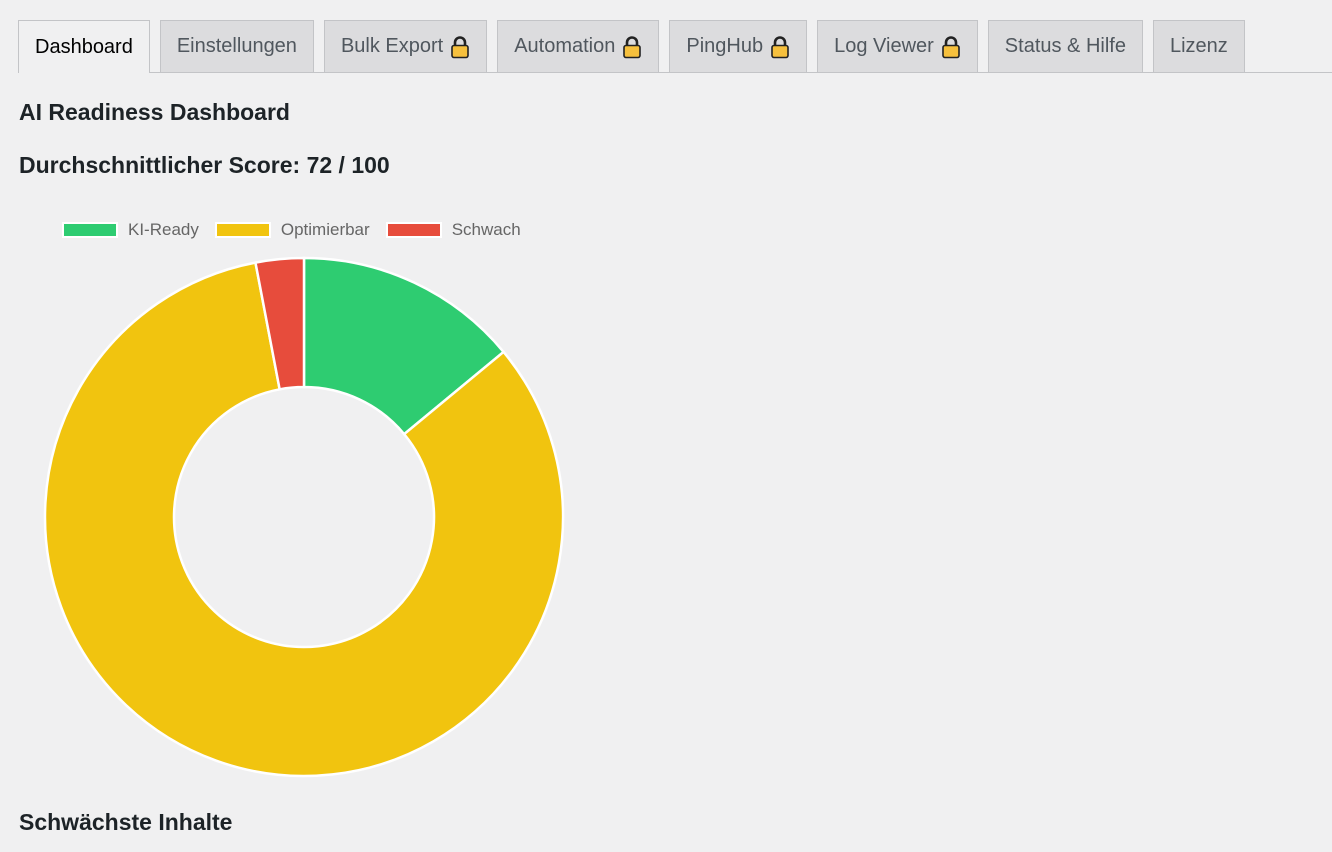  I want to click on tab-label: Einstellungen, so click(236, 46).